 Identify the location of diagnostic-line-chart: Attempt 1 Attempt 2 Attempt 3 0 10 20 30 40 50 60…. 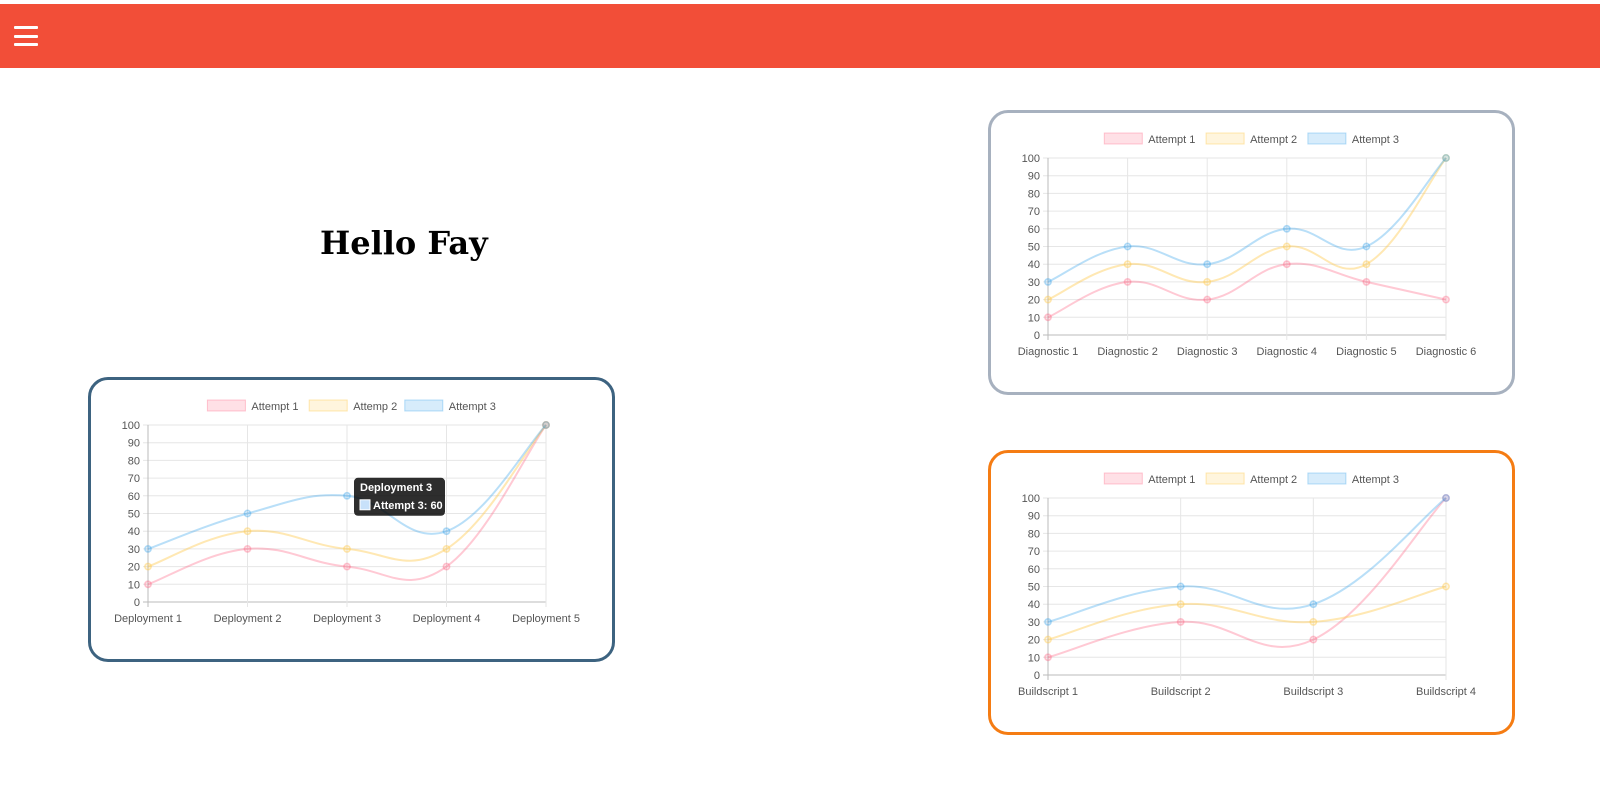
(1251, 252).